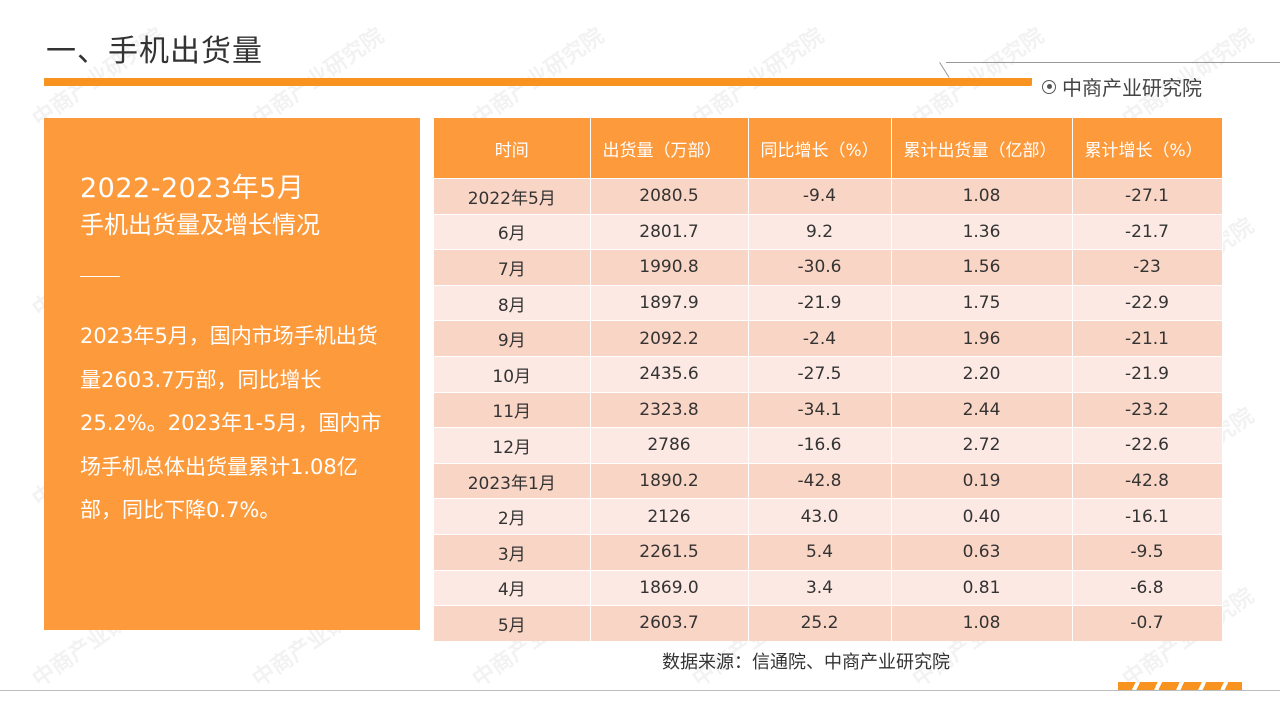 The image size is (1280, 720). I want to click on cell-shipments: 2092.2, so click(669, 338).